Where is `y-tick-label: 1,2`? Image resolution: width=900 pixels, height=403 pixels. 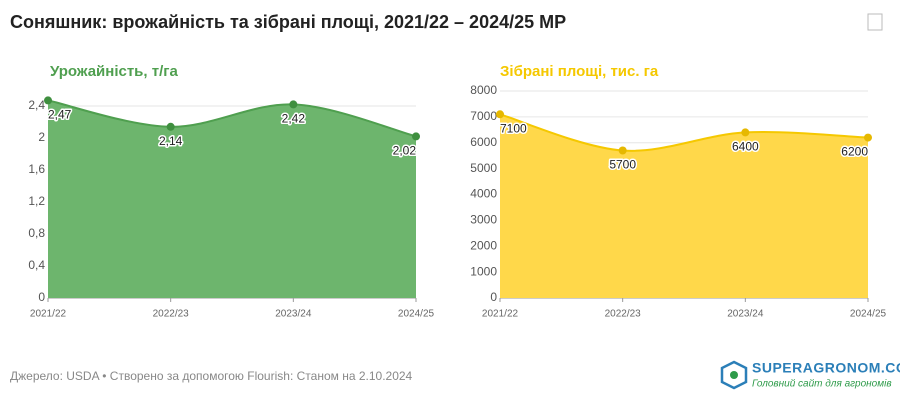
y-tick-label: 1,2 is located at coordinates (36, 201).